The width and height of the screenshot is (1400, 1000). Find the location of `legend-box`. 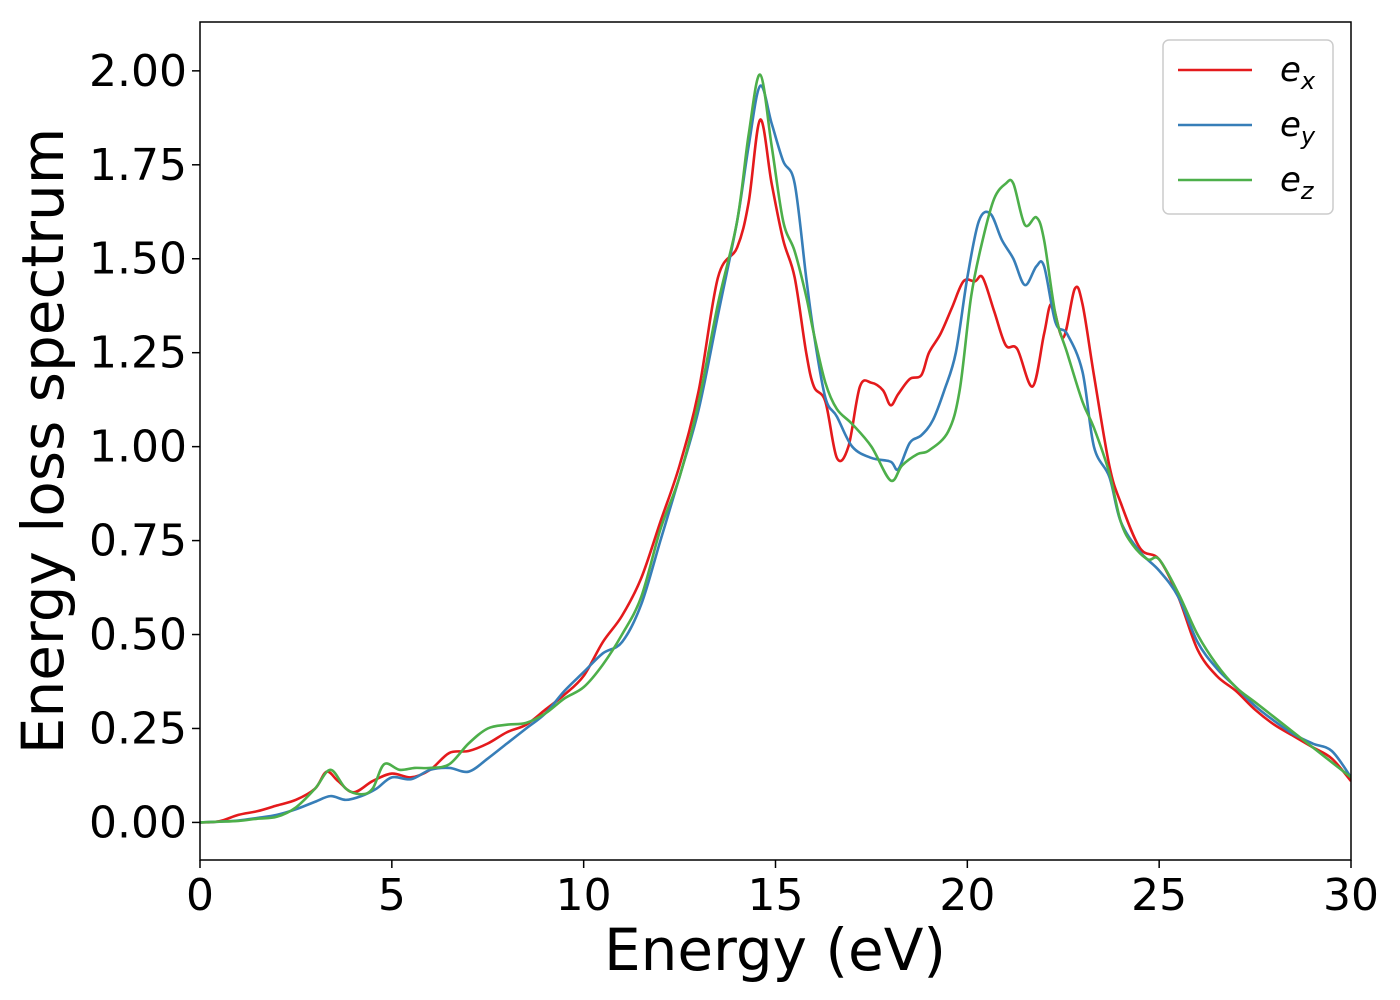

legend-box is located at coordinates (1248, 127).